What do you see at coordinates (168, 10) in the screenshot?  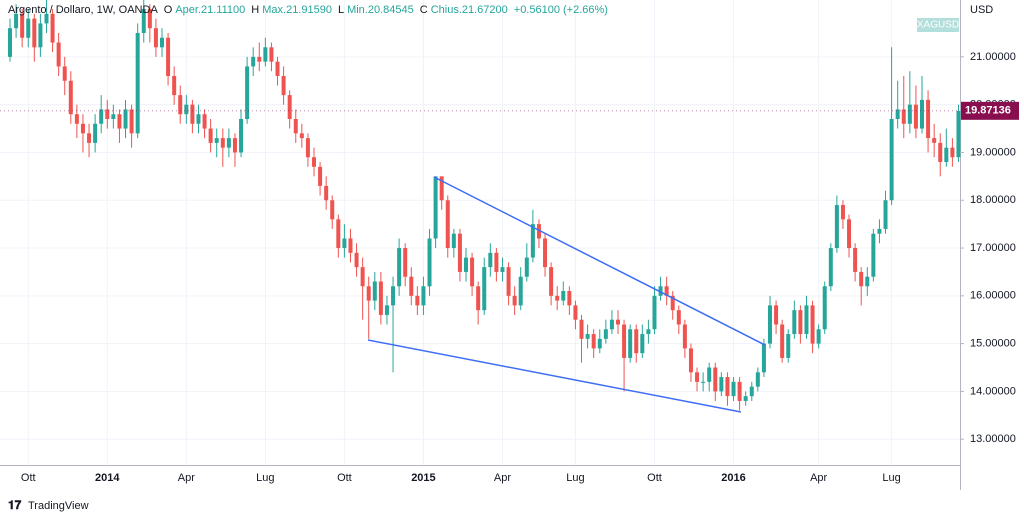 I see `legend-key: O` at bounding box center [168, 10].